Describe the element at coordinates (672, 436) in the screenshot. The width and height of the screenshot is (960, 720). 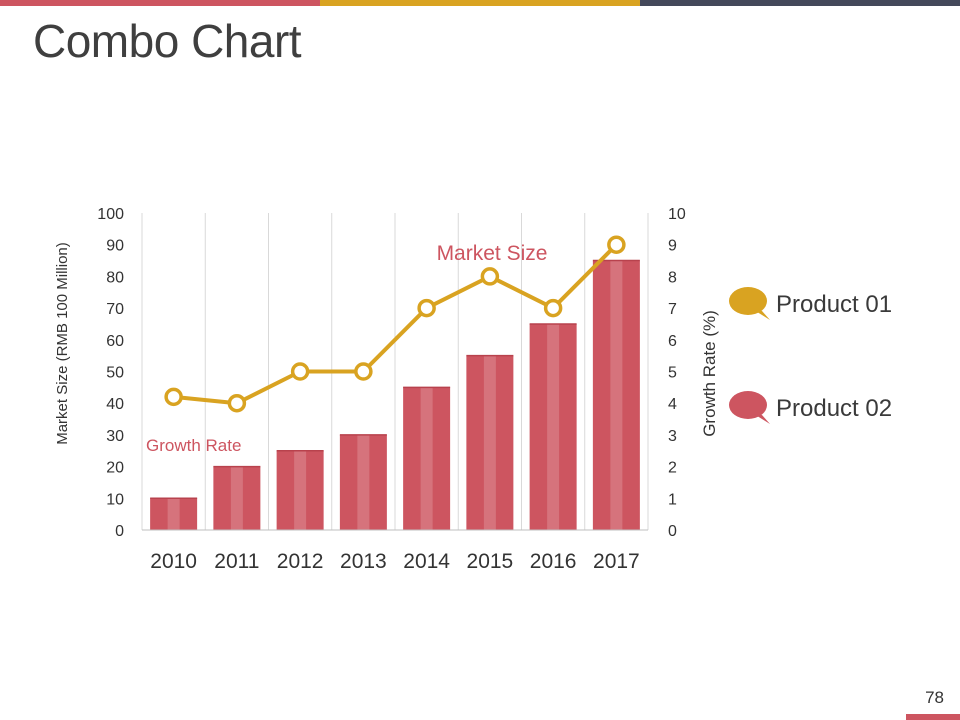
I see `y2-tick-label: 3` at that location.